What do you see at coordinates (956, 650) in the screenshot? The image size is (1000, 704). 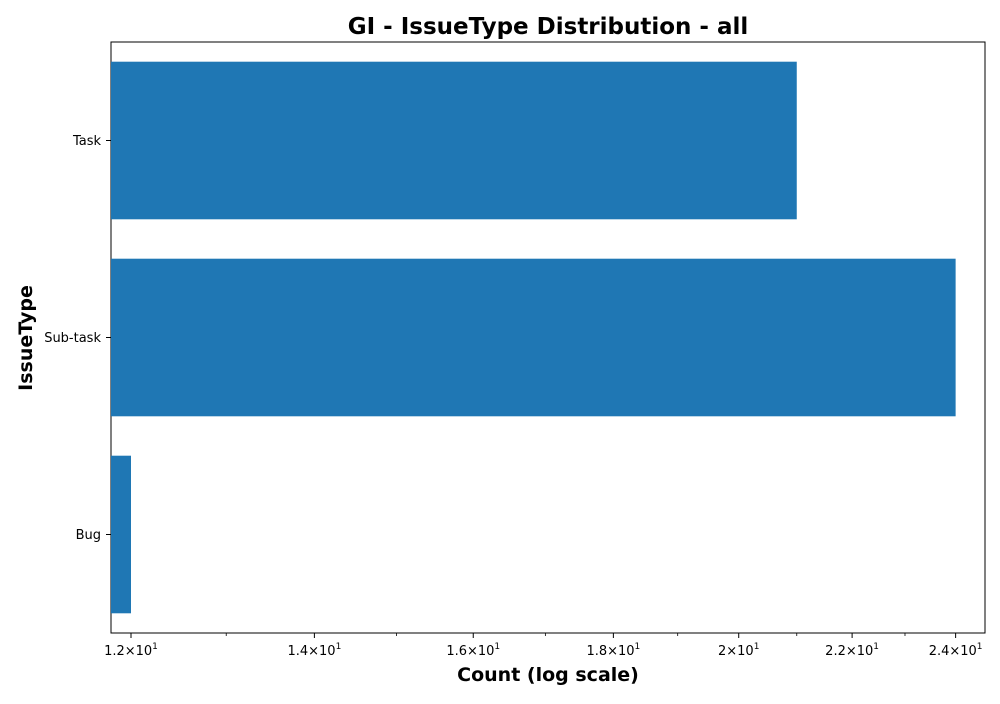 I see `x-tick-label: 2.4×101` at bounding box center [956, 650].